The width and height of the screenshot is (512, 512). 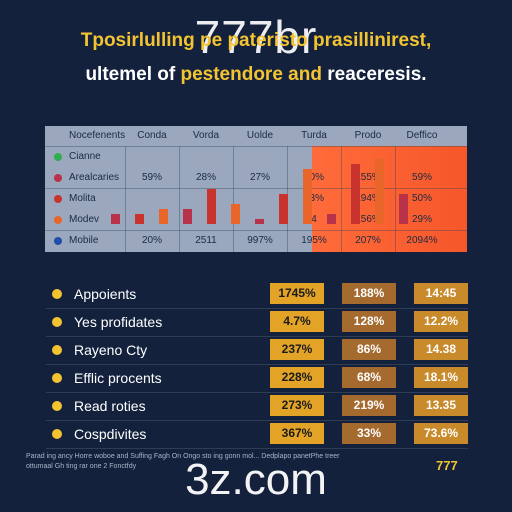 What do you see at coordinates (297, 349) in the screenshot?
I see `value-cell: 237%` at bounding box center [297, 349].